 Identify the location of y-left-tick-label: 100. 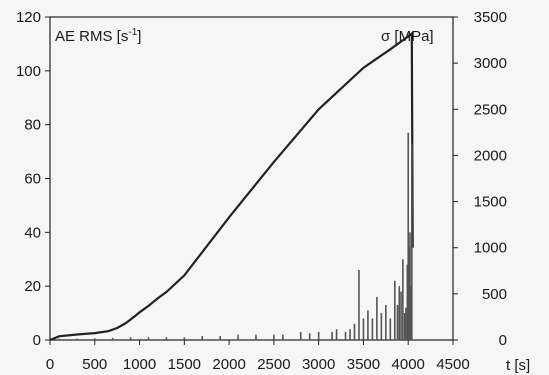
(28, 71).